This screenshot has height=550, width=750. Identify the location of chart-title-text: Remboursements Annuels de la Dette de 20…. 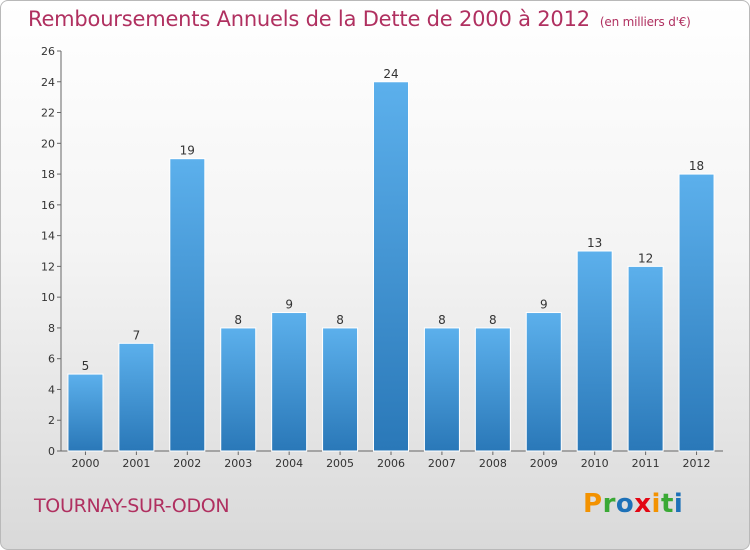
(309, 19).